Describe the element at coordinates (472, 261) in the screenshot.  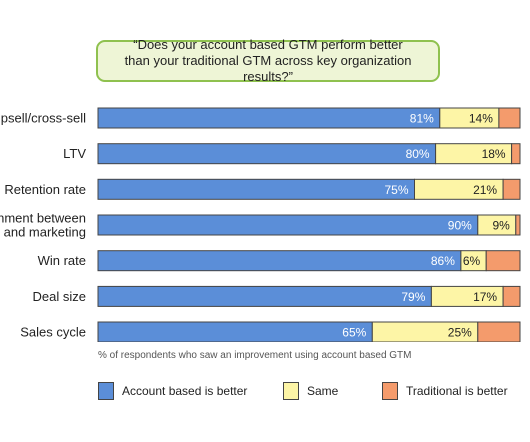
I see `data-label-same: 6%` at that location.